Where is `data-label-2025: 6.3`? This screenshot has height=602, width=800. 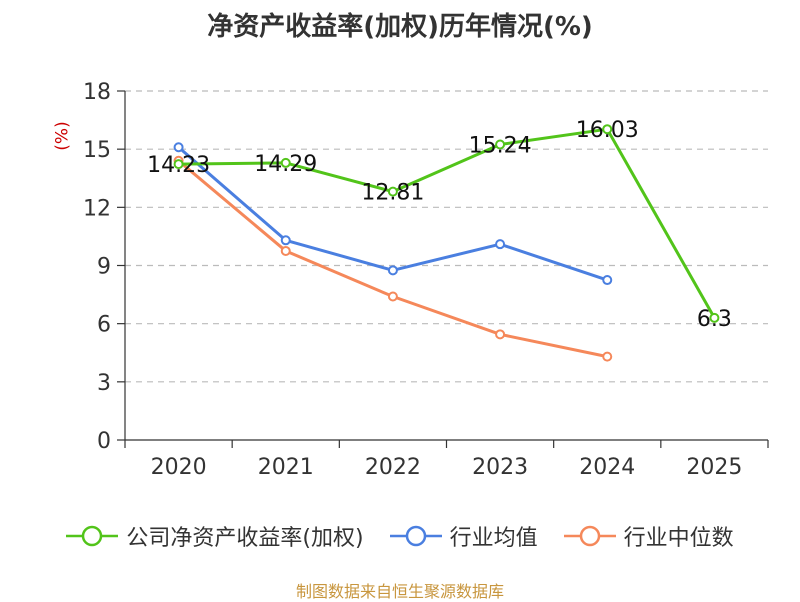 data-label-2025: 6.3 is located at coordinates (714, 319).